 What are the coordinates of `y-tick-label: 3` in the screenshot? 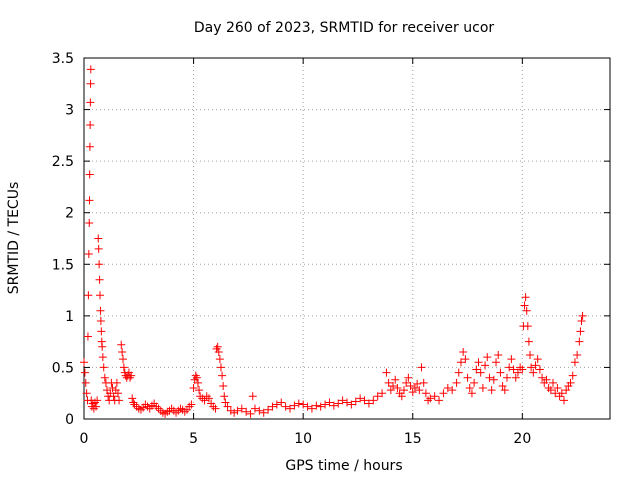 It's located at (69, 111).